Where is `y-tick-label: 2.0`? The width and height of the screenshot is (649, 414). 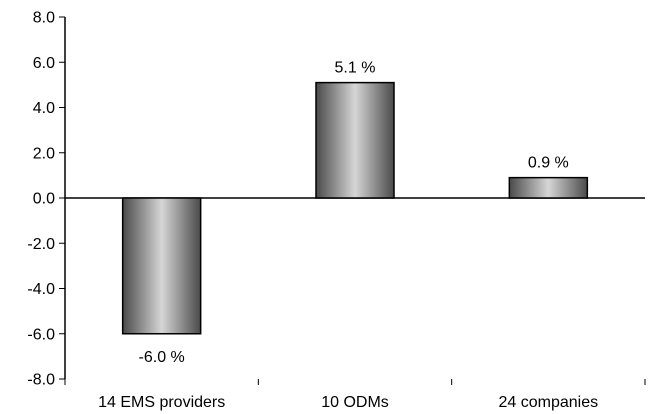
y-tick-label: 2.0 is located at coordinates (44, 153).